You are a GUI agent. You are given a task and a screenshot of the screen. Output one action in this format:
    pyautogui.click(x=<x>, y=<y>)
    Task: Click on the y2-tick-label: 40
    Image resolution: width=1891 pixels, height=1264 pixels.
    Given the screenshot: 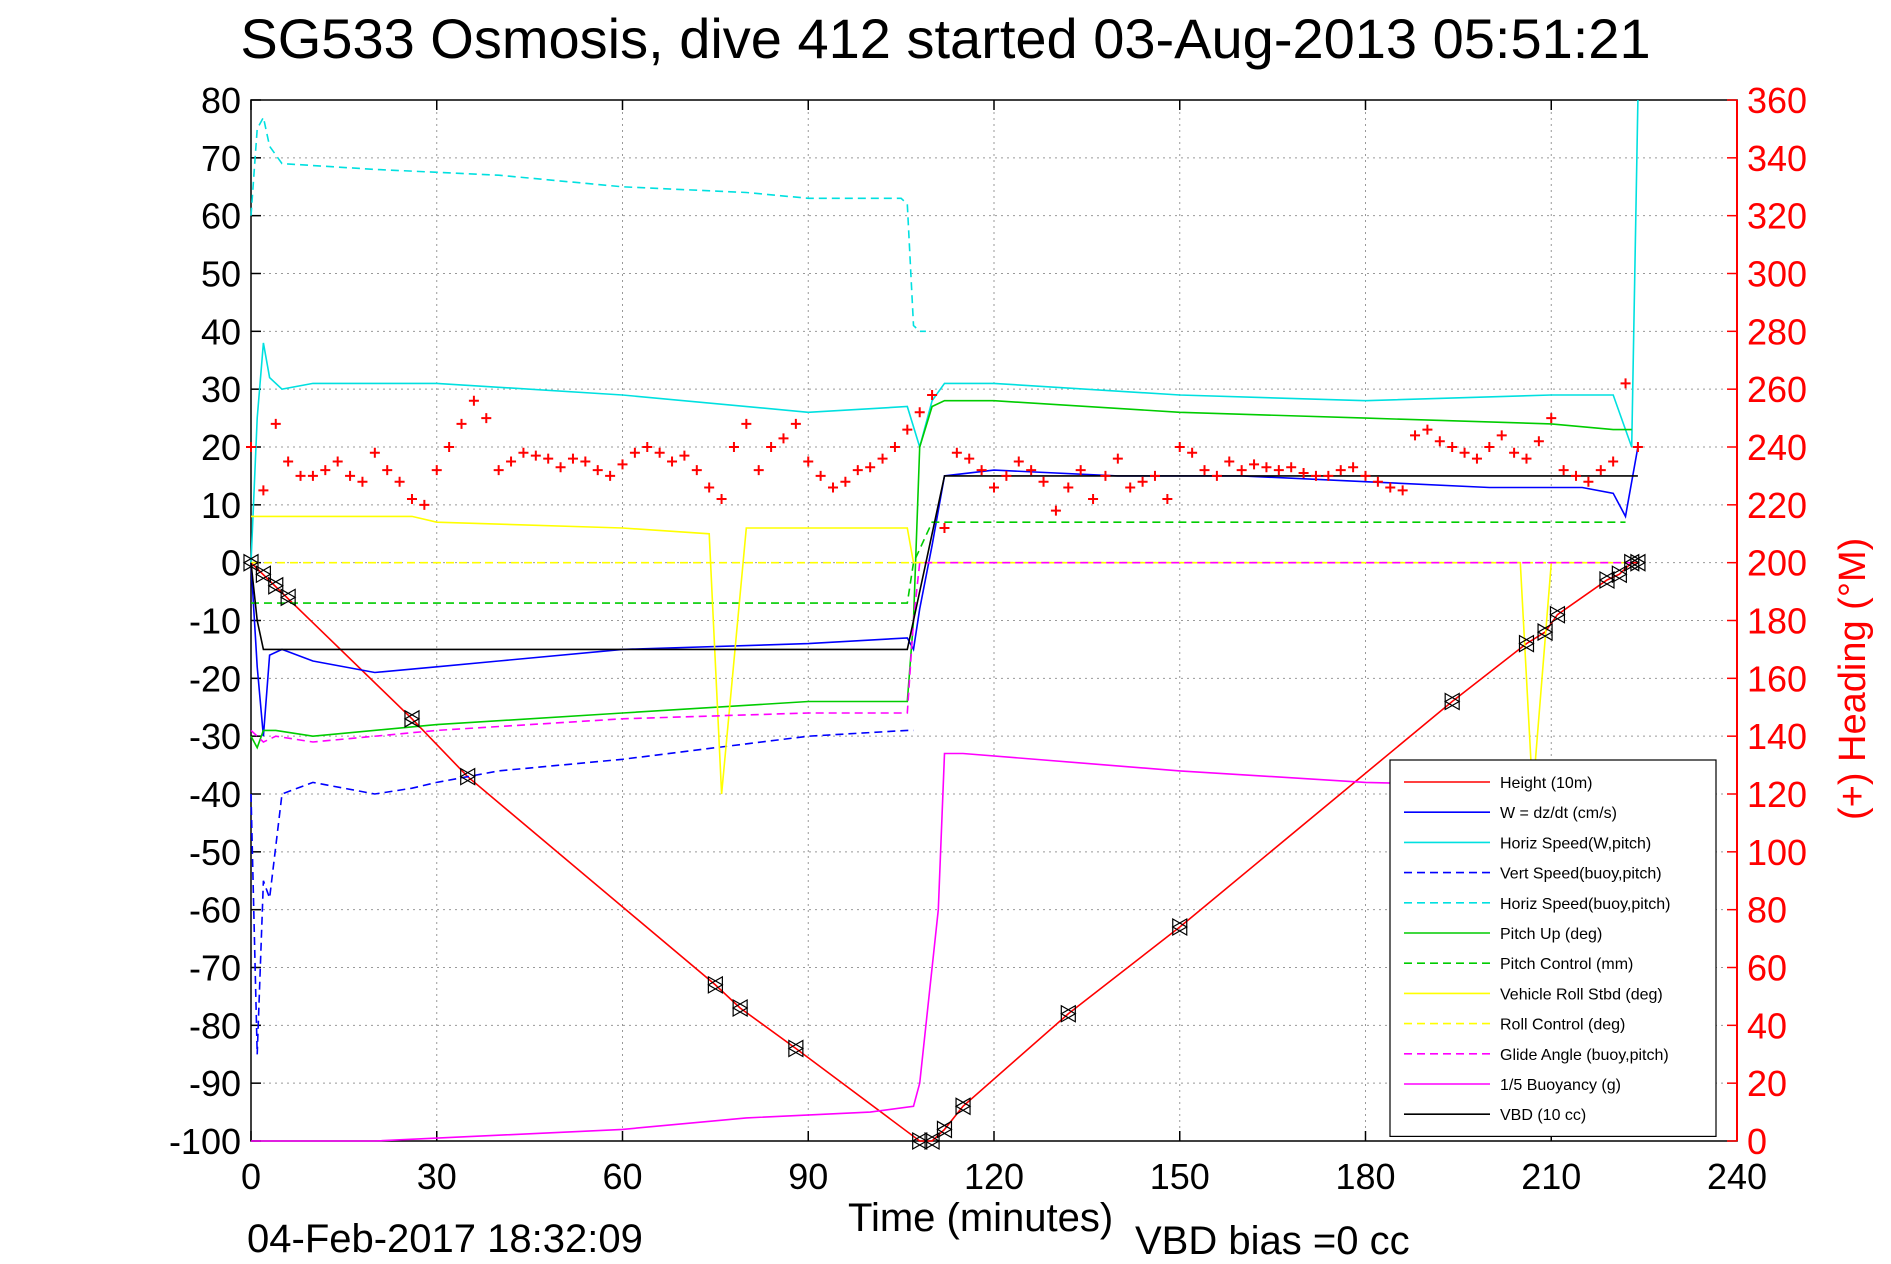 What is the action you would take?
    pyautogui.click(x=1767, y=1025)
    